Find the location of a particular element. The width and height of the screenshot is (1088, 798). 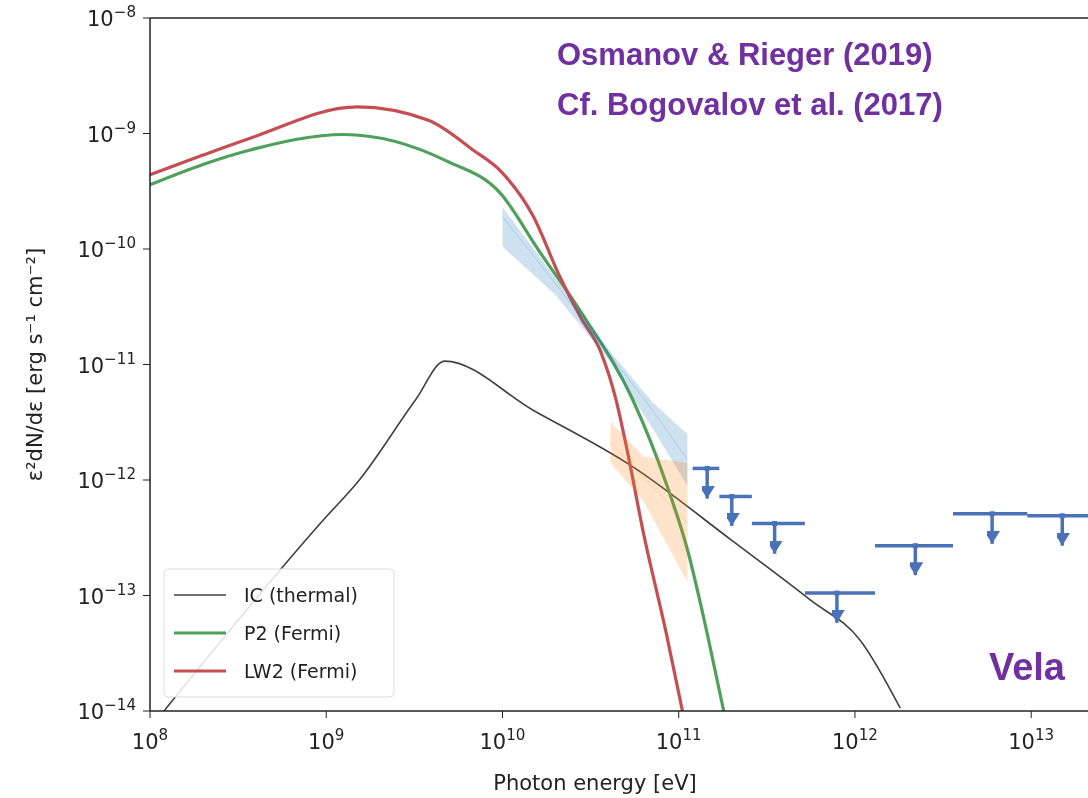

legend-label: IC (thermal) is located at coordinates (301, 595).